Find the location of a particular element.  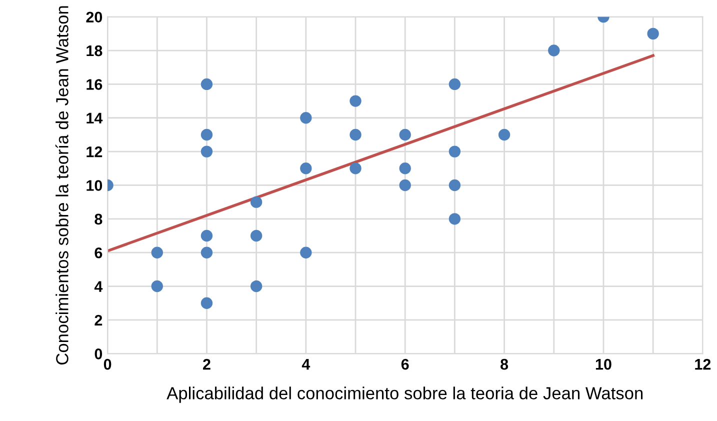

y-tick-label: 10 is located at coordinates (94, 185).